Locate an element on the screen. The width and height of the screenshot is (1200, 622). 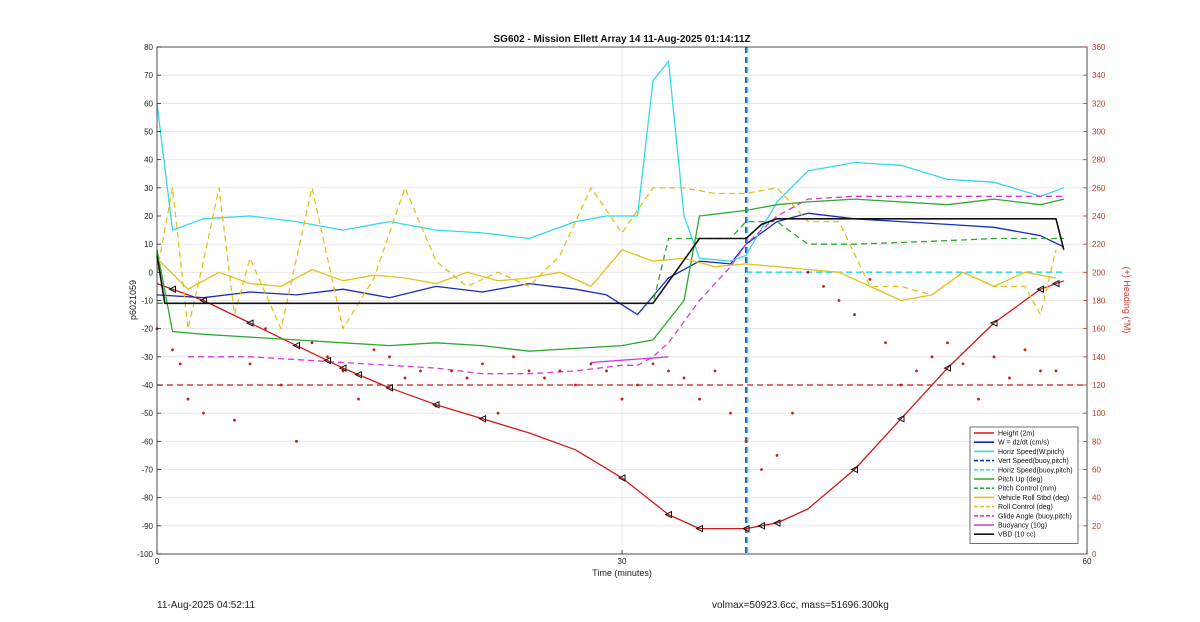
legend-entry: Vehicle Roll Stbd (deg) is located at coordinates (1033, 498).